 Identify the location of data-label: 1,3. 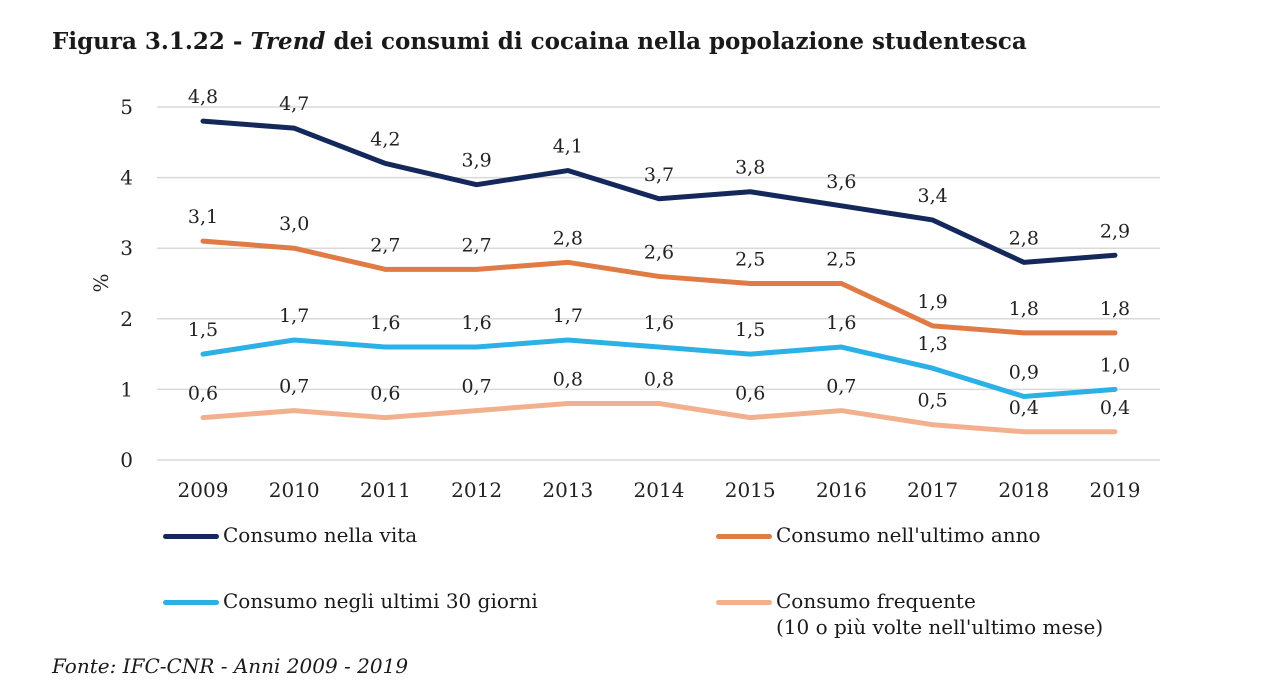
(932, 344).